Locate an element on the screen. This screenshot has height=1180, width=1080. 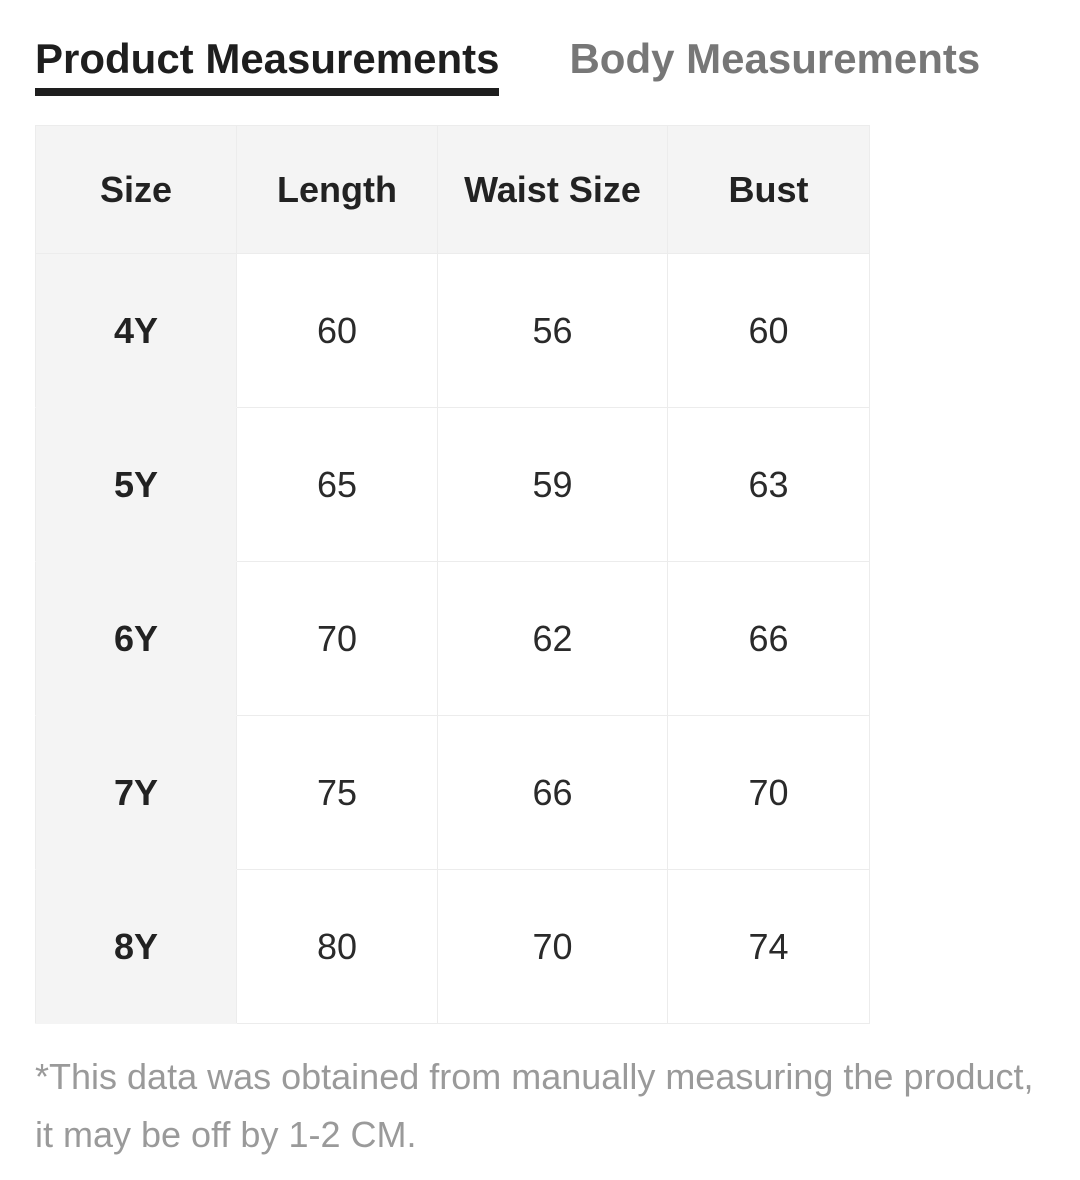
table-header-row: Size Length Waist Size Bust is located at coordinates (452, 189).